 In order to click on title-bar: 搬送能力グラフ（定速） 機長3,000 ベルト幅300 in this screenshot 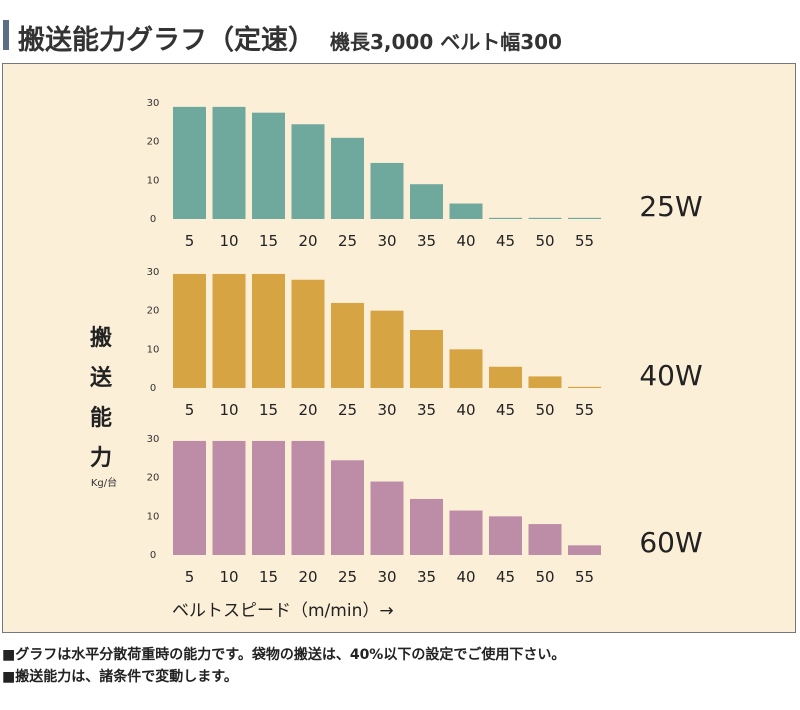, I will do `click(400, 36)`.